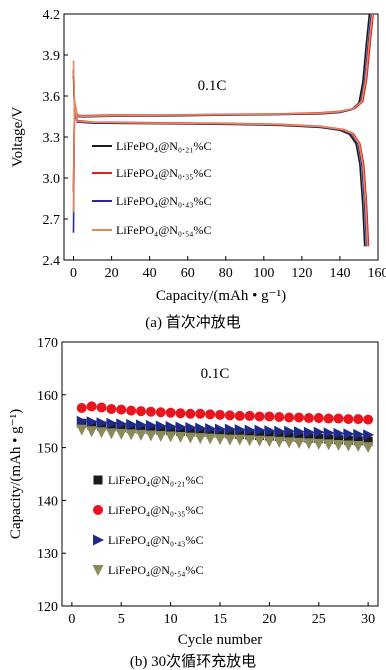 Image resolution: width=386 pixels, height=670 pixels. What do you see at coordinates (47, 396) in the screenshot?
I see `y-tick-label: 160` at bounding box center [47, 396].